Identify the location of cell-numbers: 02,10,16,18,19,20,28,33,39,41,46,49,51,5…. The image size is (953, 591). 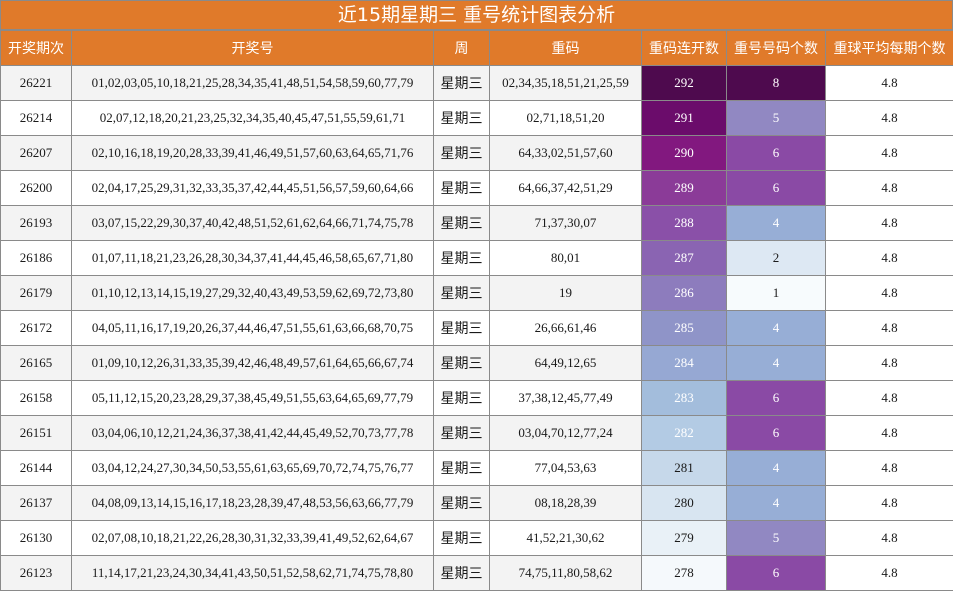
(253, 153).